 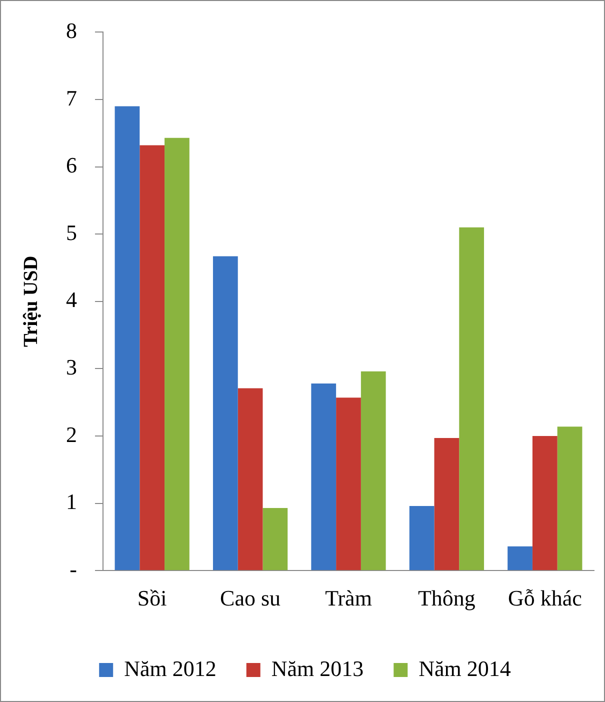 What do you see at coordinates (73, 569) in the screenshot?
I see `y-tick-label: -` at bounding box center [73, 569].